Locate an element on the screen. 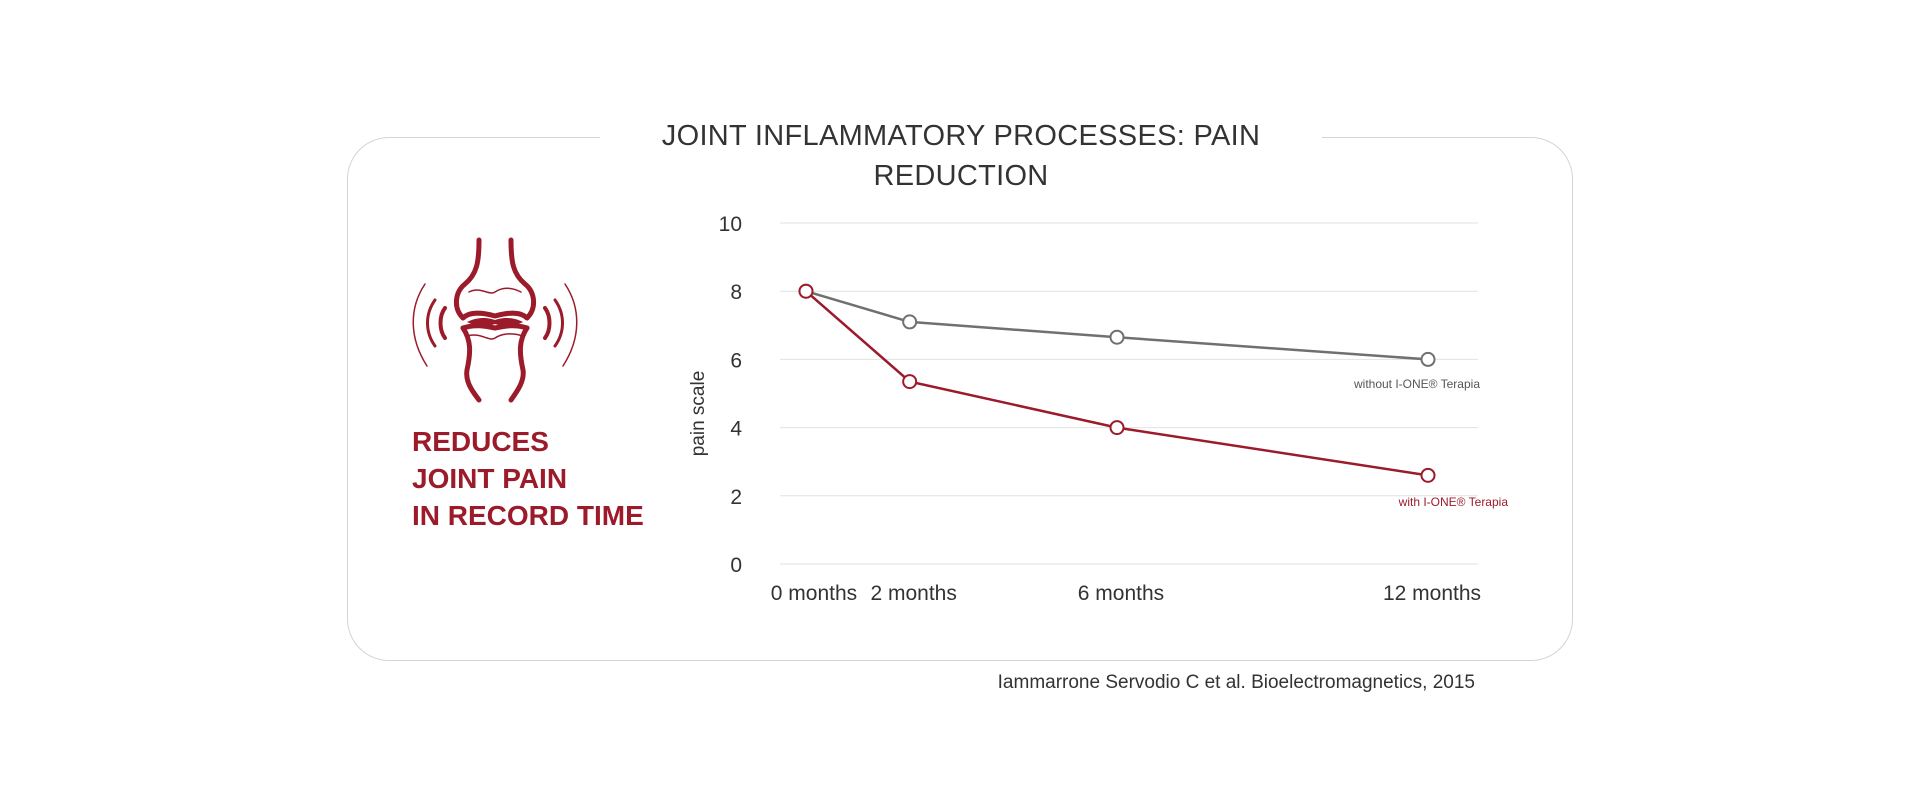 This screenshot has height=800, width=1920. y-tick-label: 8 is located at coordinates (736, 292).